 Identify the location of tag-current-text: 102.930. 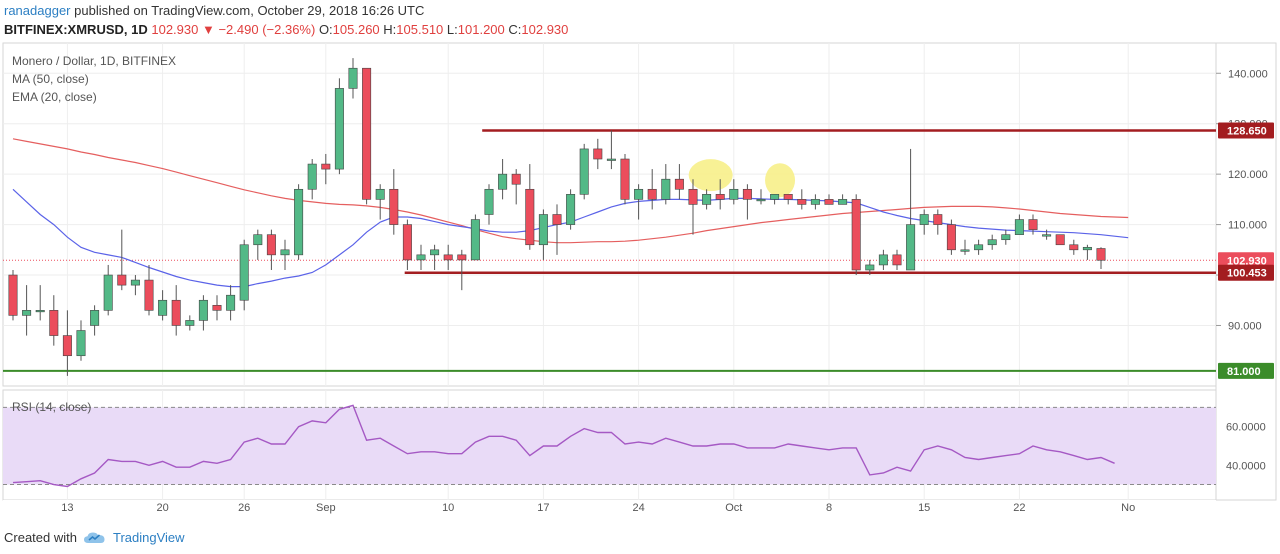
(1247, 261).